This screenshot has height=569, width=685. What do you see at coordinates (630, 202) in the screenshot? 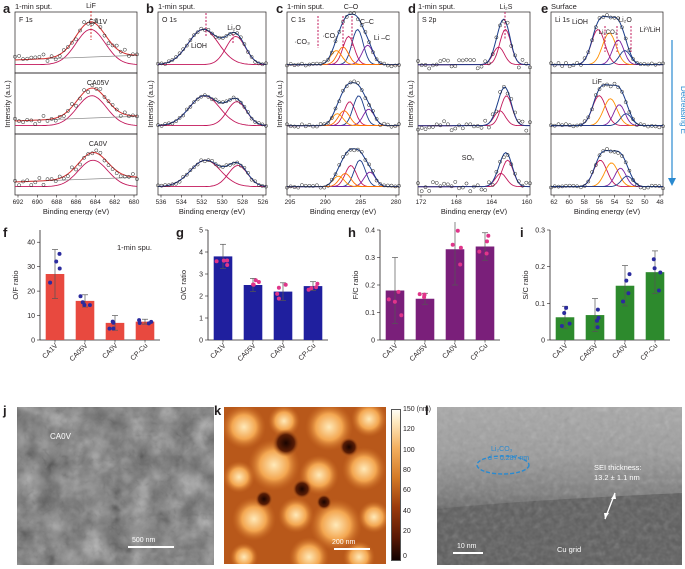
I see `xps-x-tick-label: 52` at bounding box center [630, 202].